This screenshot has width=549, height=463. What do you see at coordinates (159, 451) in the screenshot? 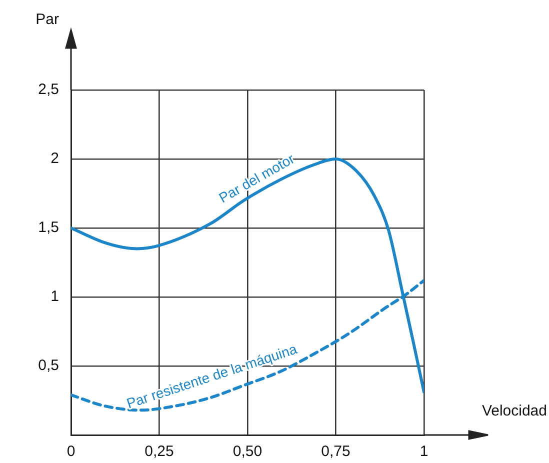
I see `x-tick-label: 0,25` at bounding box center [159, 451].